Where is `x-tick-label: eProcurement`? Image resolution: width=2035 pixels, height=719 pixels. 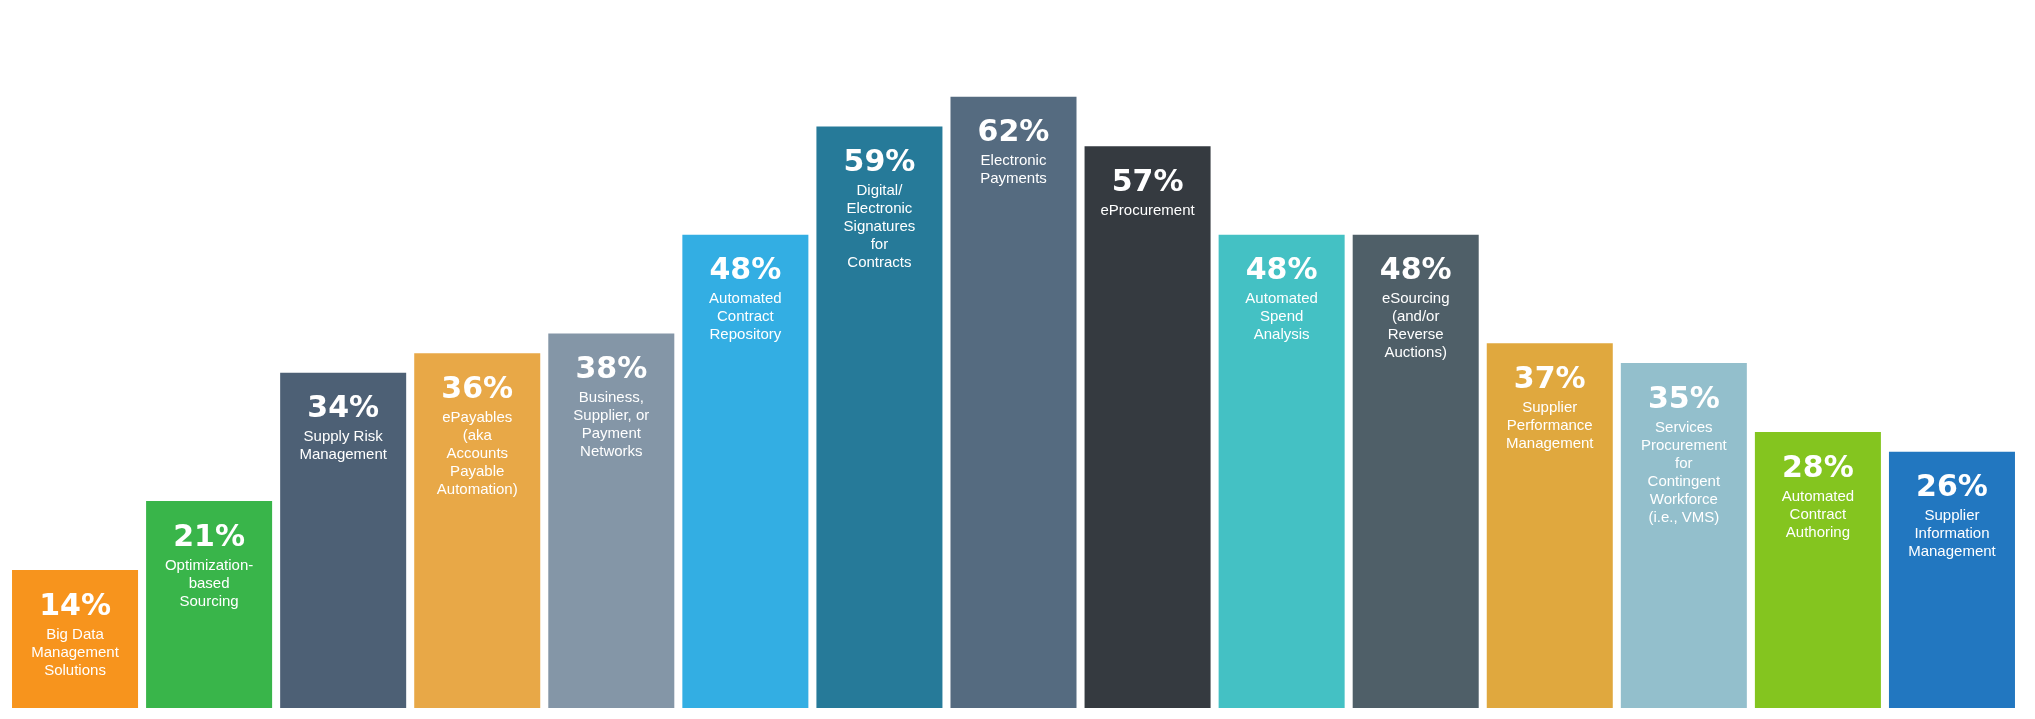 x-tick-label: eProcurement is located at coordinates (1148, 209).